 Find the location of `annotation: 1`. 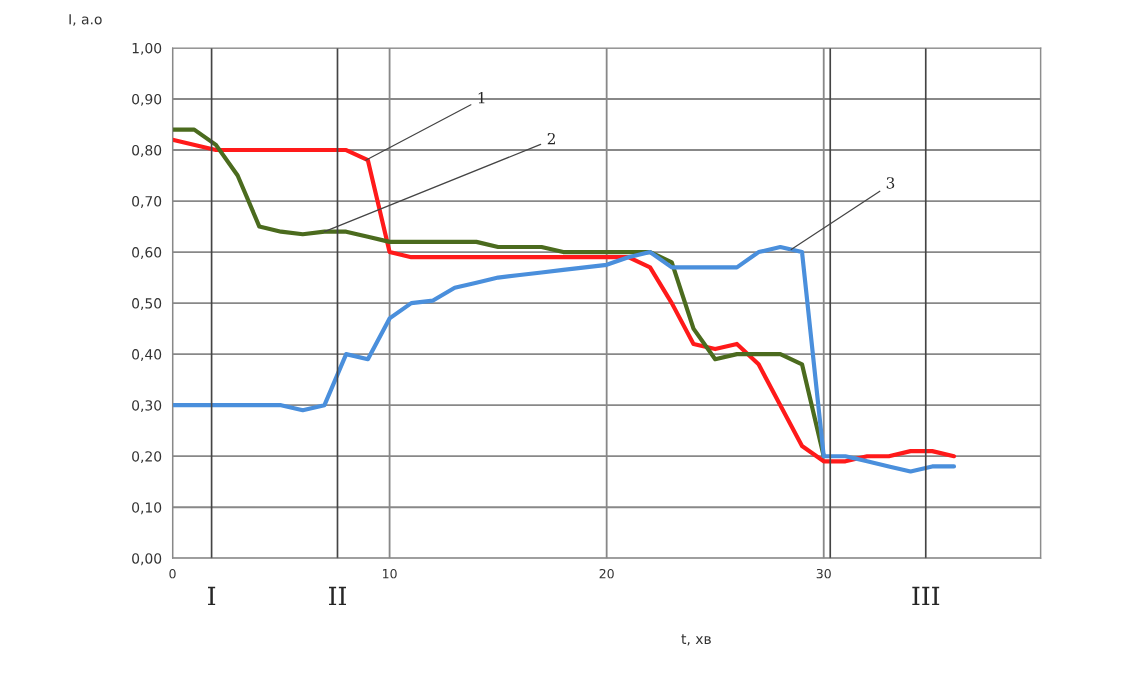

annotation: 1 is located at coordinates (481, 97).